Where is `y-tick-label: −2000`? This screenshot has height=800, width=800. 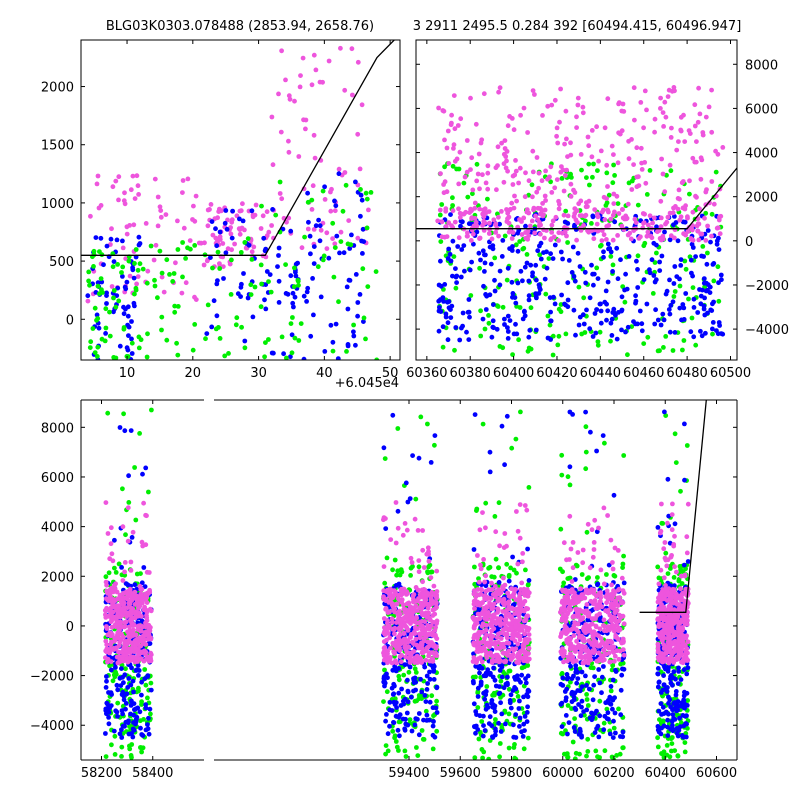
y-tick-label: −2000 is located at coordinates (767, 286).